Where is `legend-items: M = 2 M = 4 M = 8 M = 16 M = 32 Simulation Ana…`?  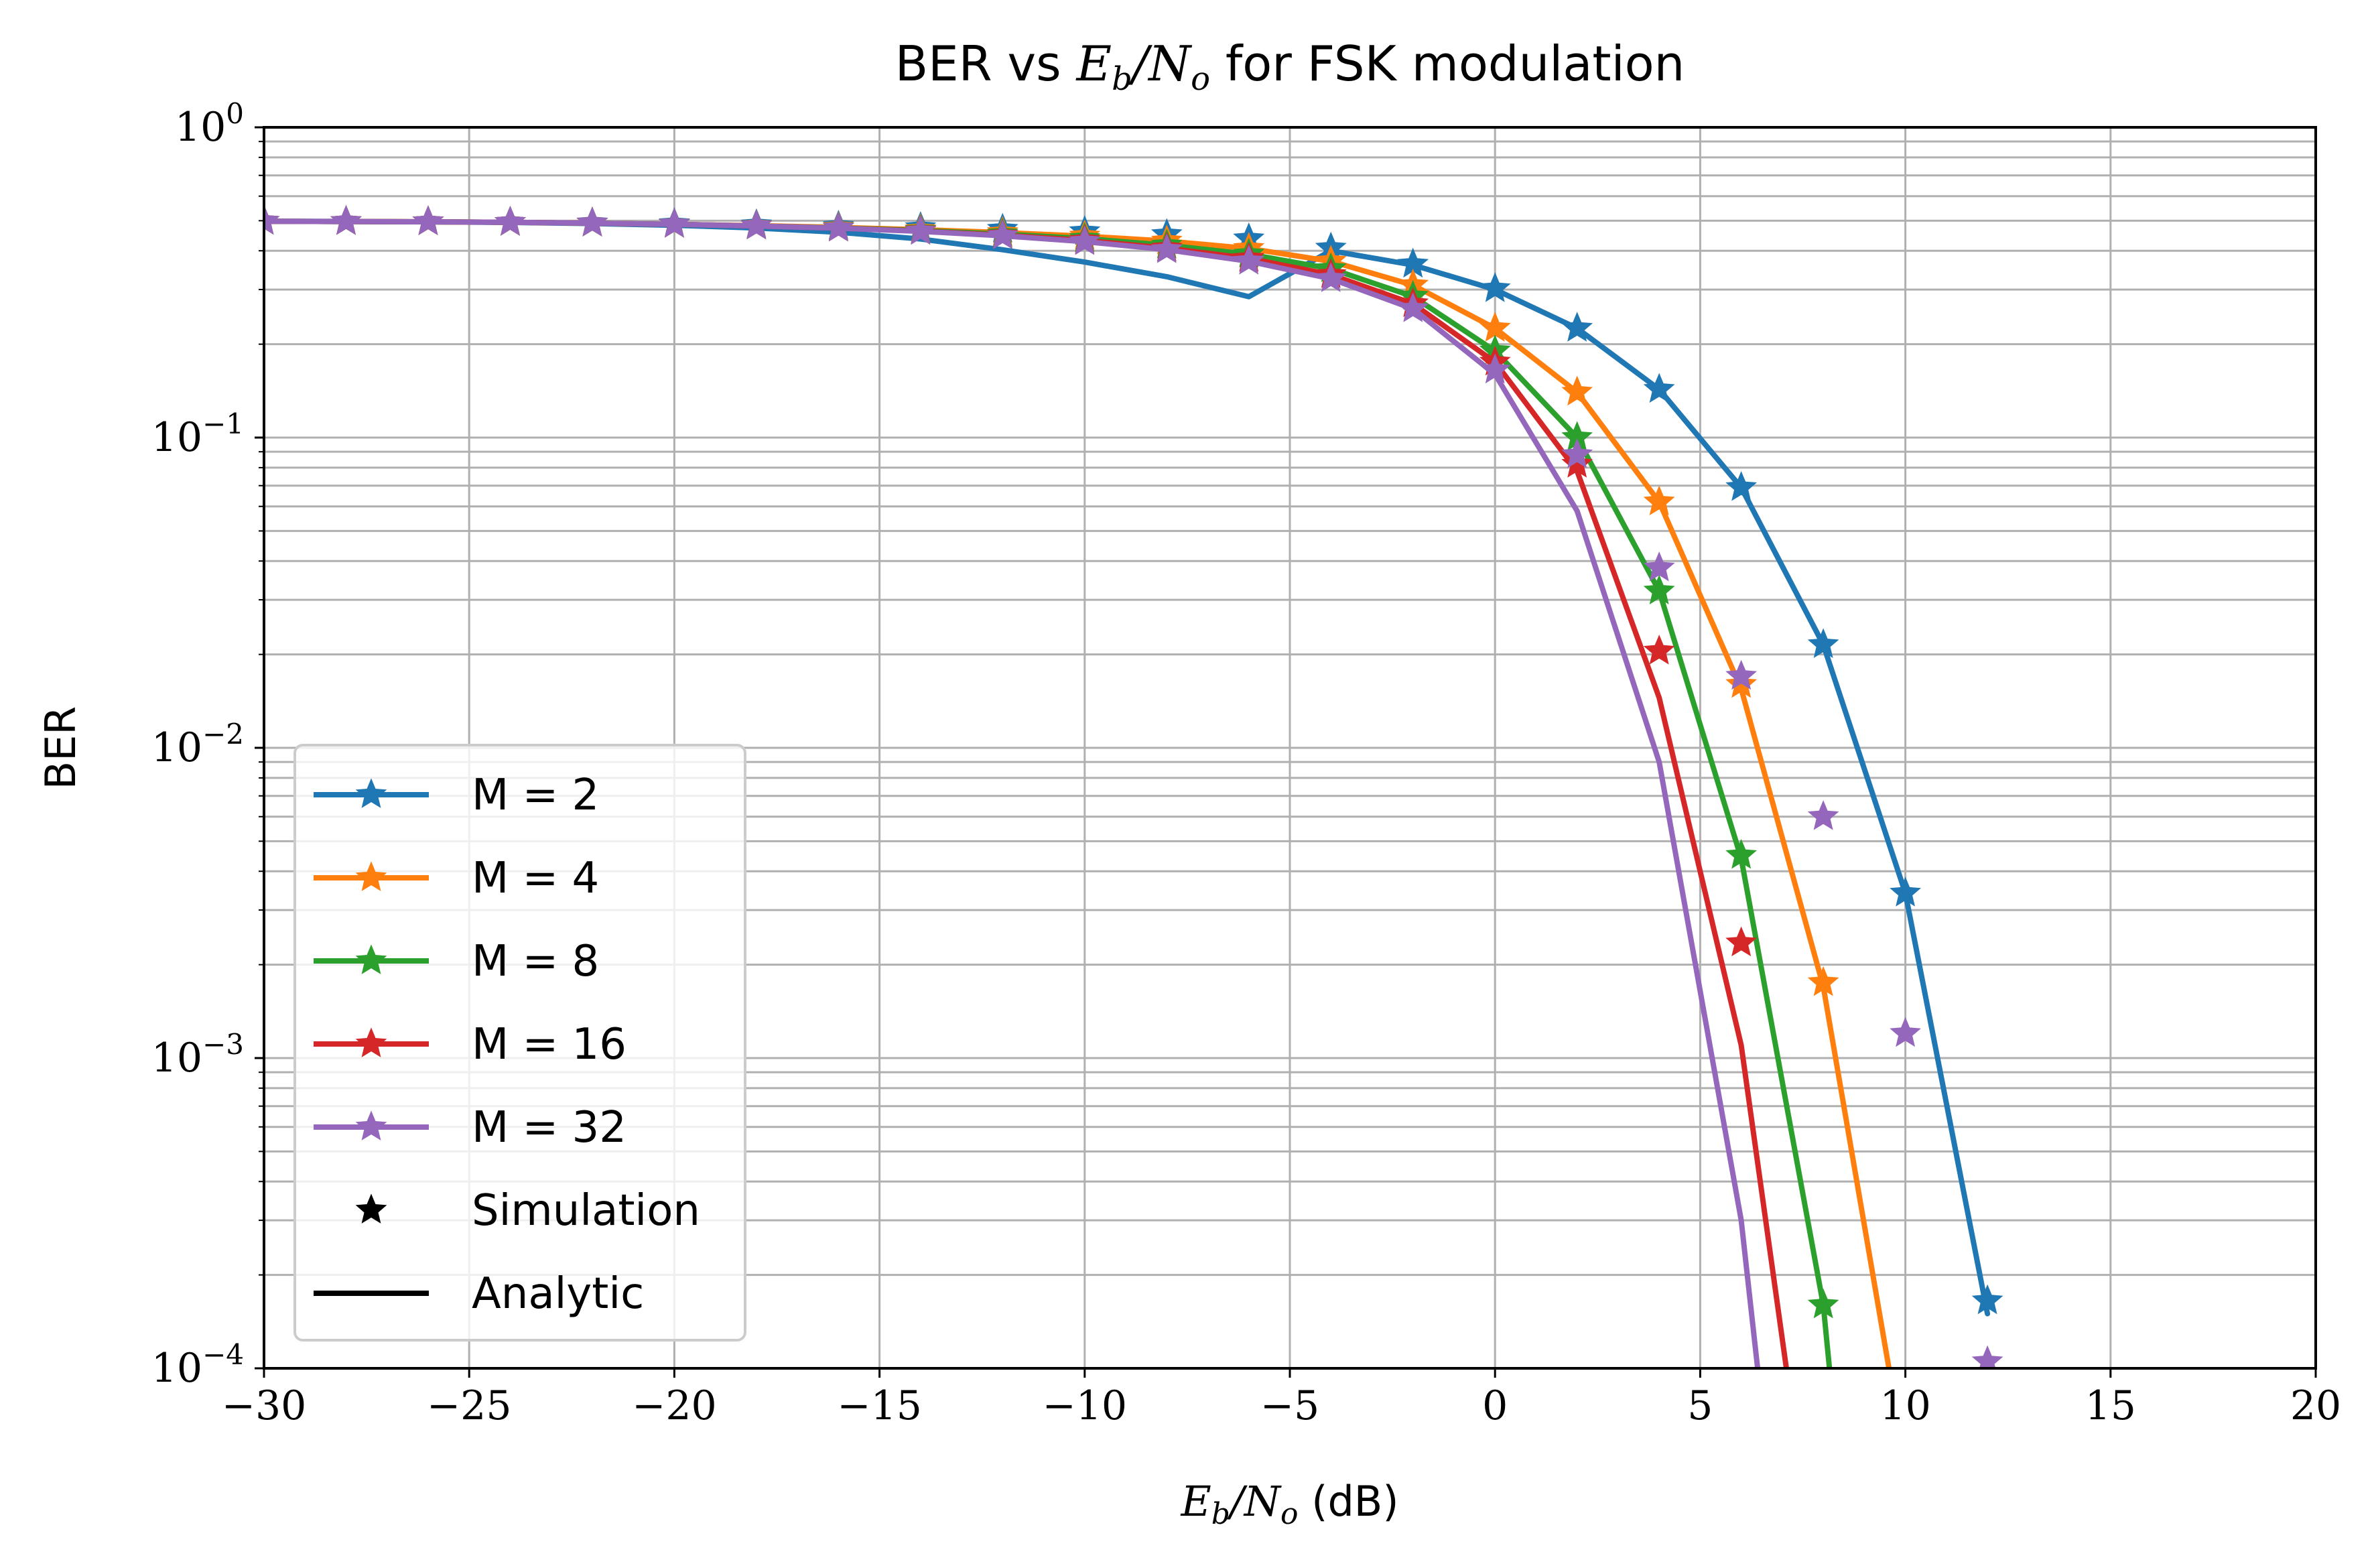 legend-items: M = 2 M = 4 M = 8 M = 16 M = 32 Simulation Ana… is located at coordinates (507, 1045).